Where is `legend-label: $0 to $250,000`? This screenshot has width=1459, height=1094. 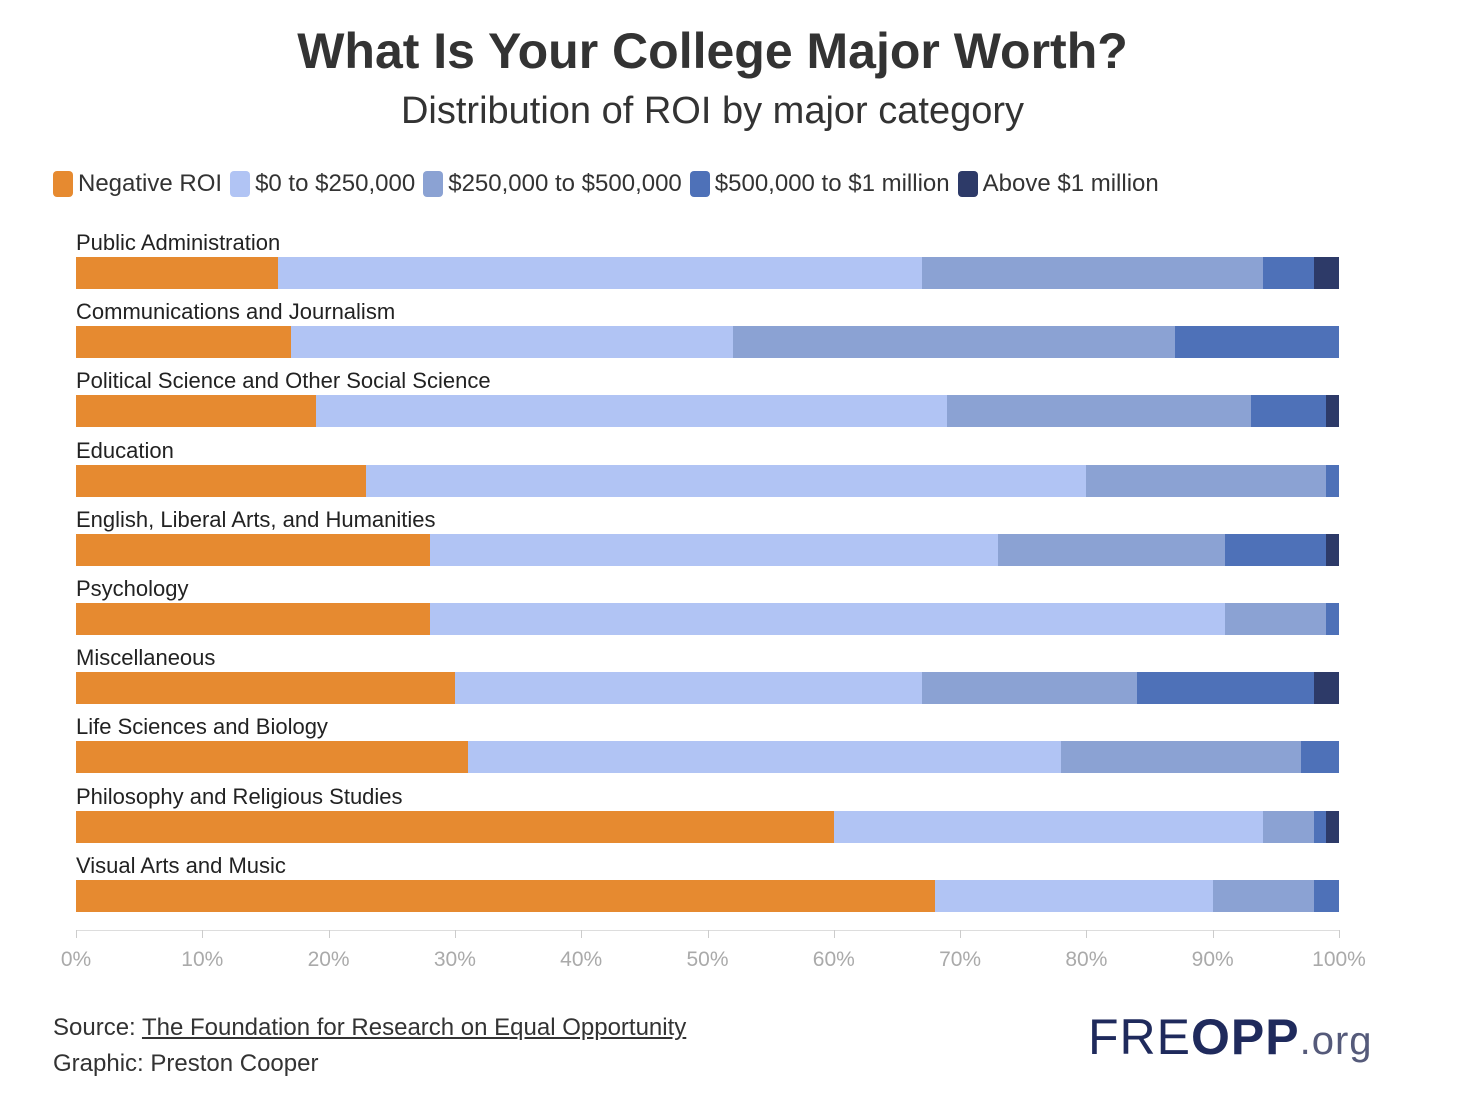 legend-label: $0 to $250,000 is located at coordinates (335, 183).